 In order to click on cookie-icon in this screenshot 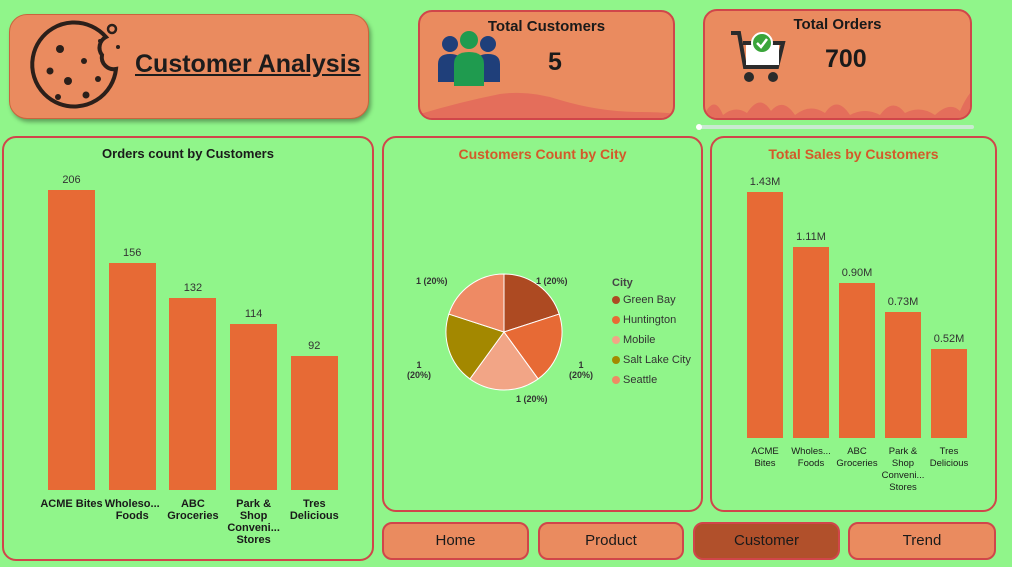, I will do `click(75, 64)`.